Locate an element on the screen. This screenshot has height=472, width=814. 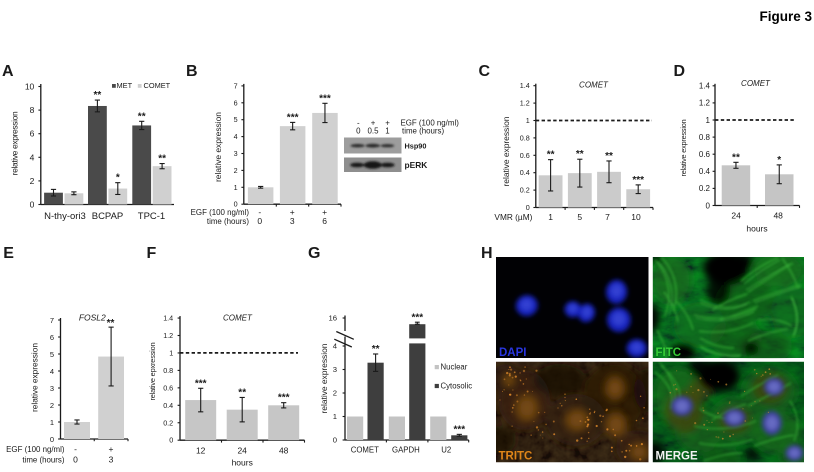
svg-text: BCPAP is located at coordinates (108, 216).